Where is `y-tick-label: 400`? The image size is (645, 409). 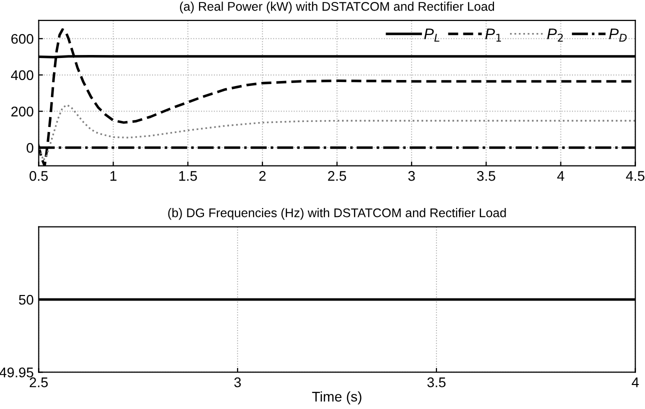
y-tick-label: 400 is located at coordinates (22, 75).